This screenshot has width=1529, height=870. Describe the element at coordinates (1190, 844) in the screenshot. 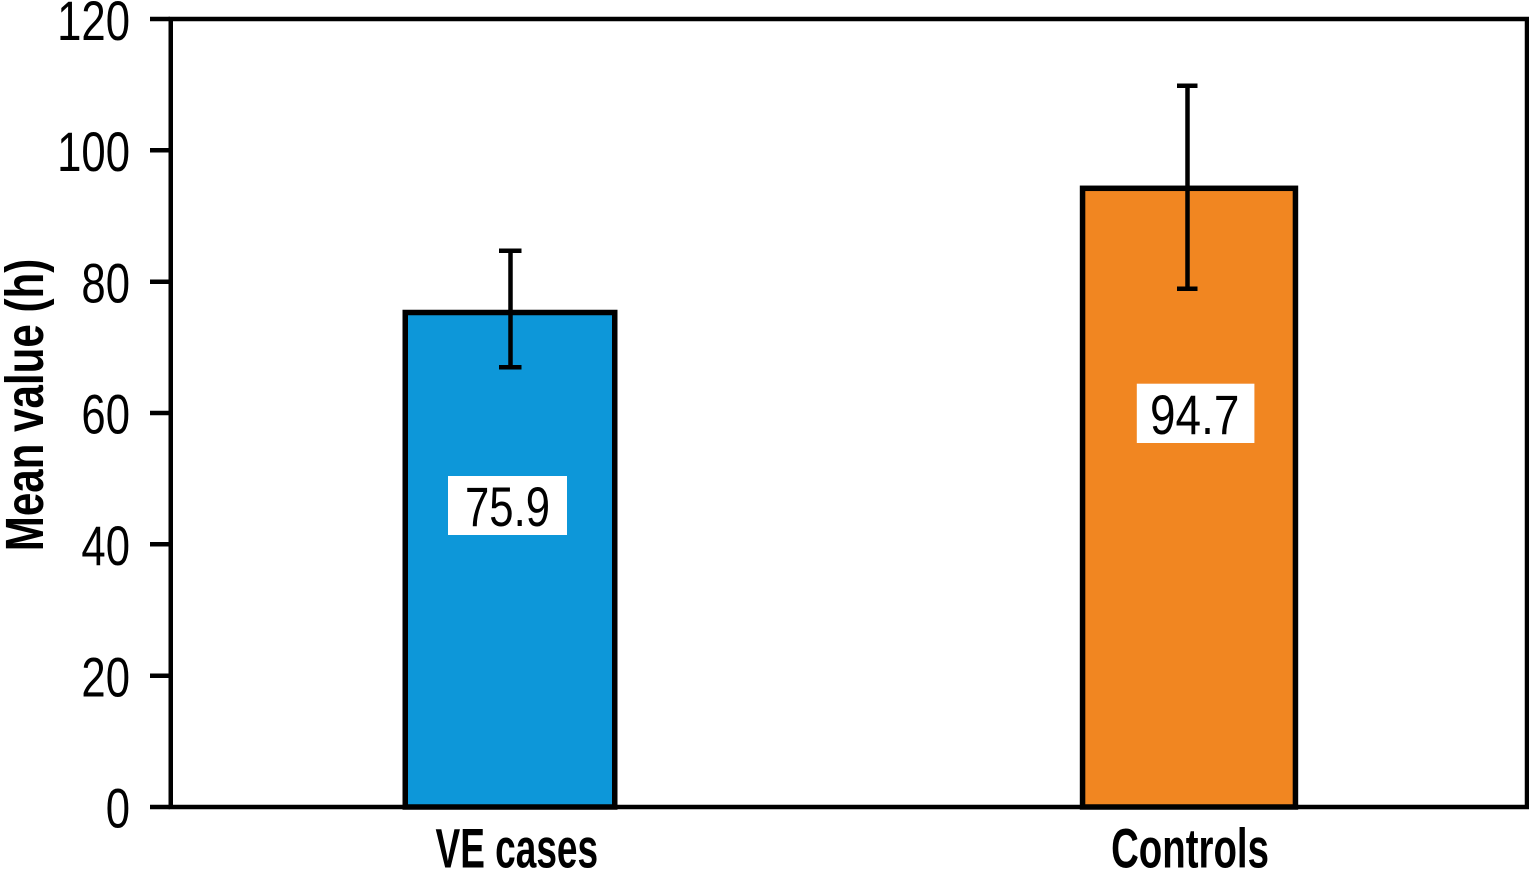

I see `svg-text: Controls` at that location.